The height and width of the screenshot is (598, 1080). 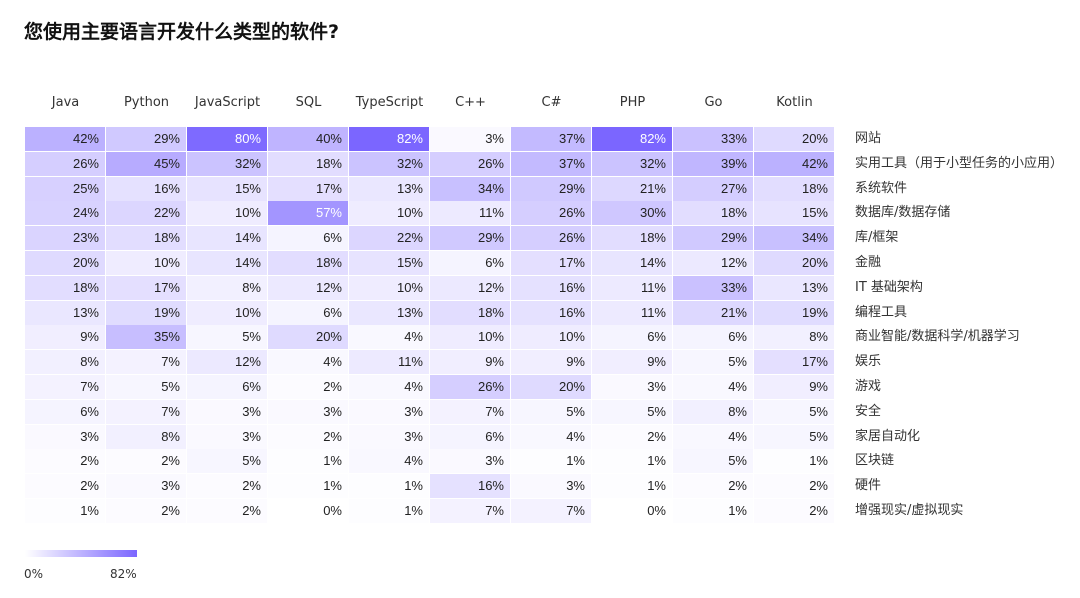 What do you see at coordinates (868, 262) in the screenshot?
I see `row-label: 金融` at bounding box center [868, 262].